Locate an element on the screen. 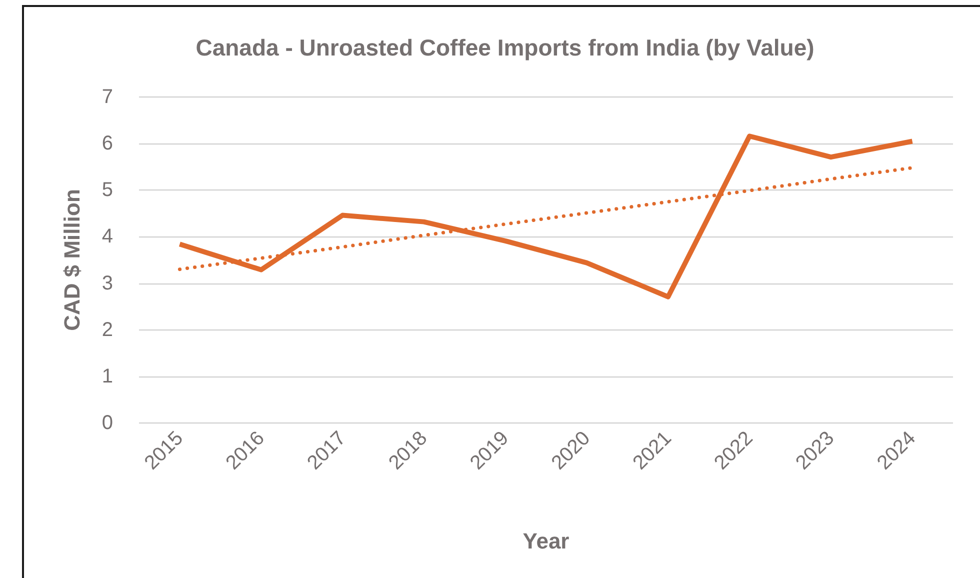  y-tick-label: 3 is located at coordinates (107, 283).